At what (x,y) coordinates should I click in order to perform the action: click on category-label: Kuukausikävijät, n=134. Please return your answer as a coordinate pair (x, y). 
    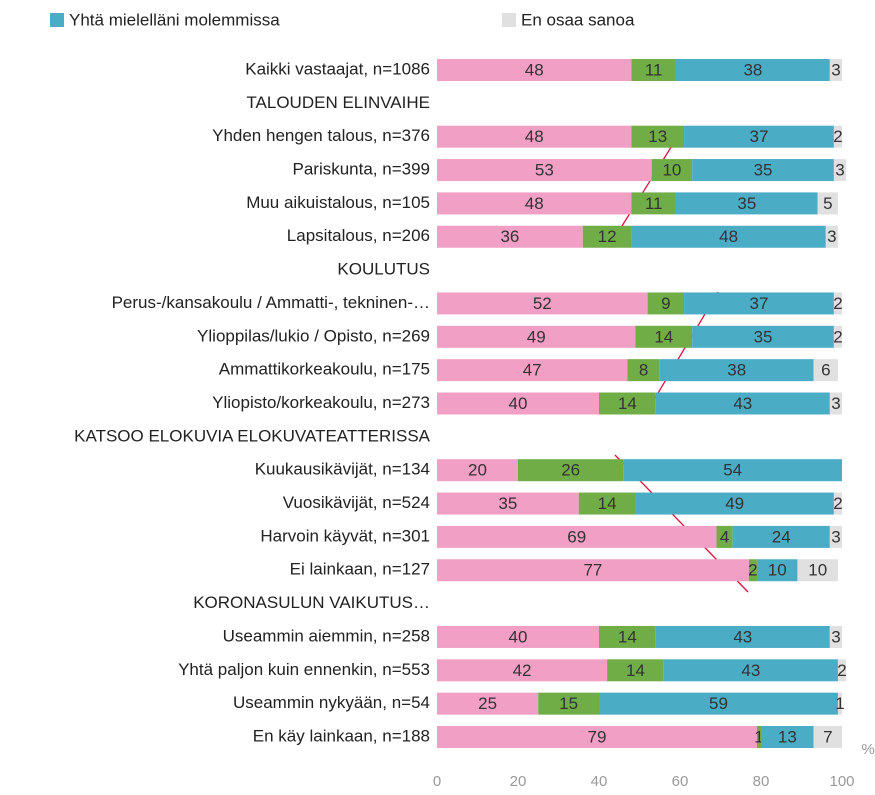
    Looking at the image, I should click on (342, 469).